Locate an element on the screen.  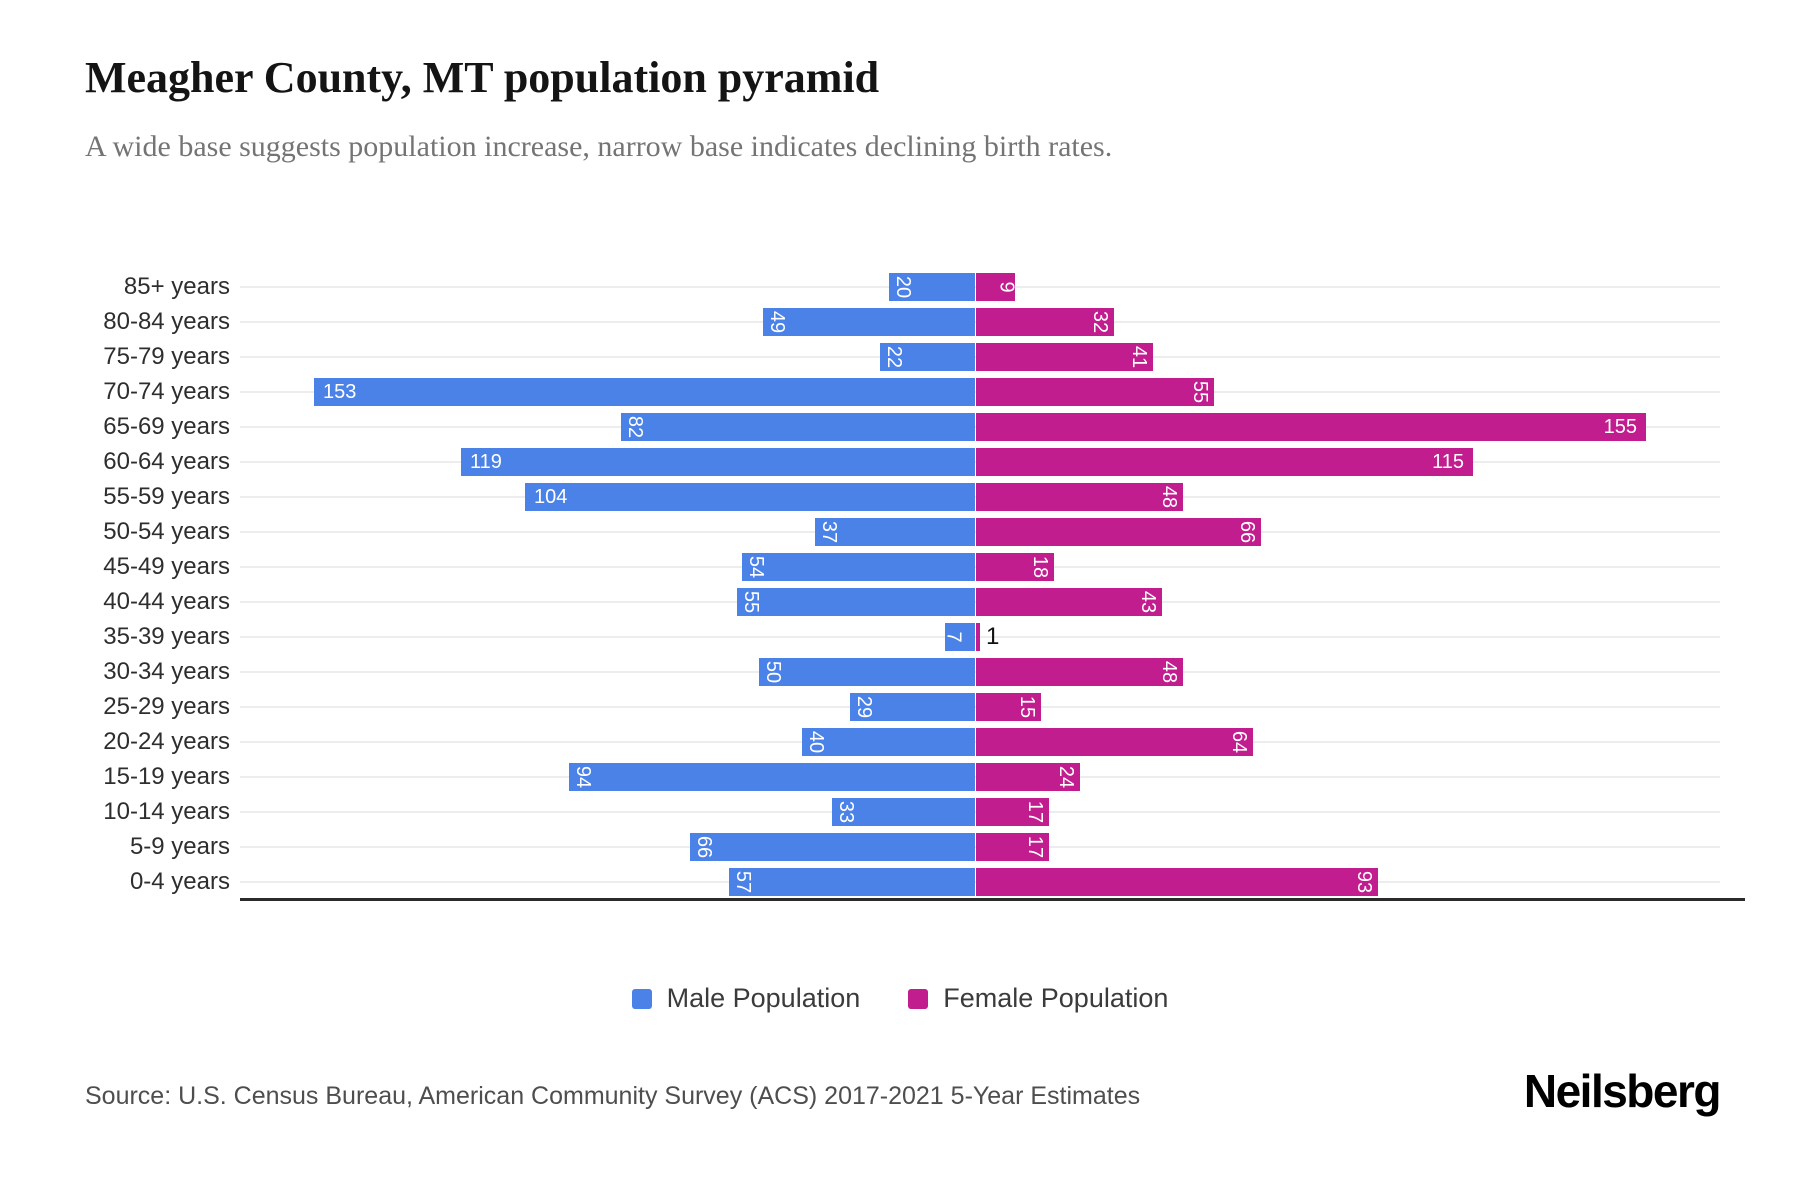
female-bar: 66 is located at coordinates (1118, 532).